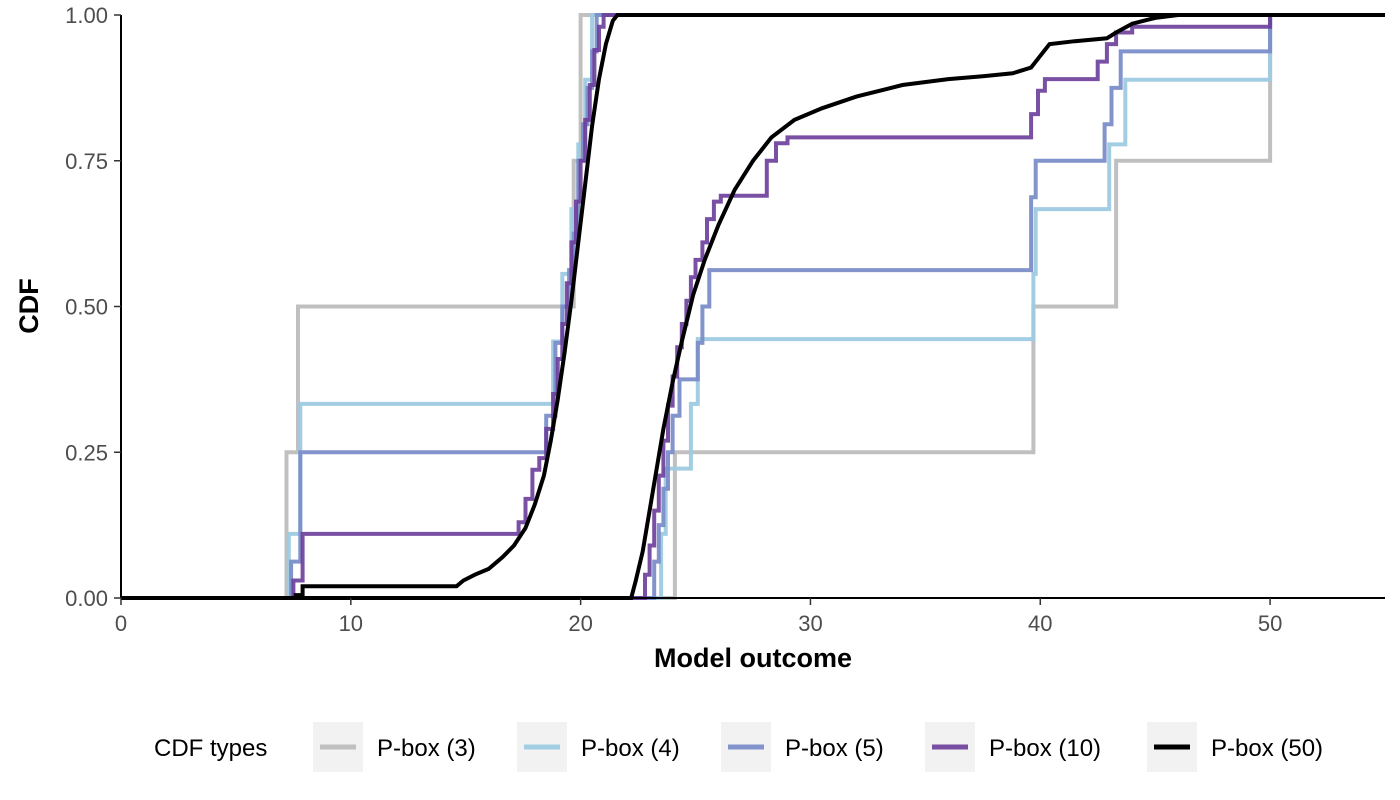 The image size is (1400, 800). I want to click on y-axis-title: CDF, so click(29, 306).